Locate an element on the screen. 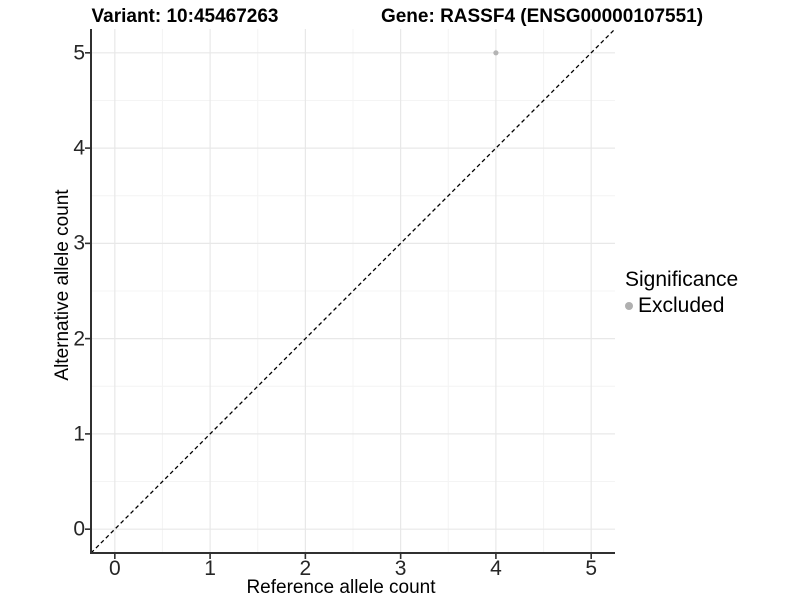 This screenshot has height=600, width=800. excluded-point-icon is located at coordinates (629, 306).